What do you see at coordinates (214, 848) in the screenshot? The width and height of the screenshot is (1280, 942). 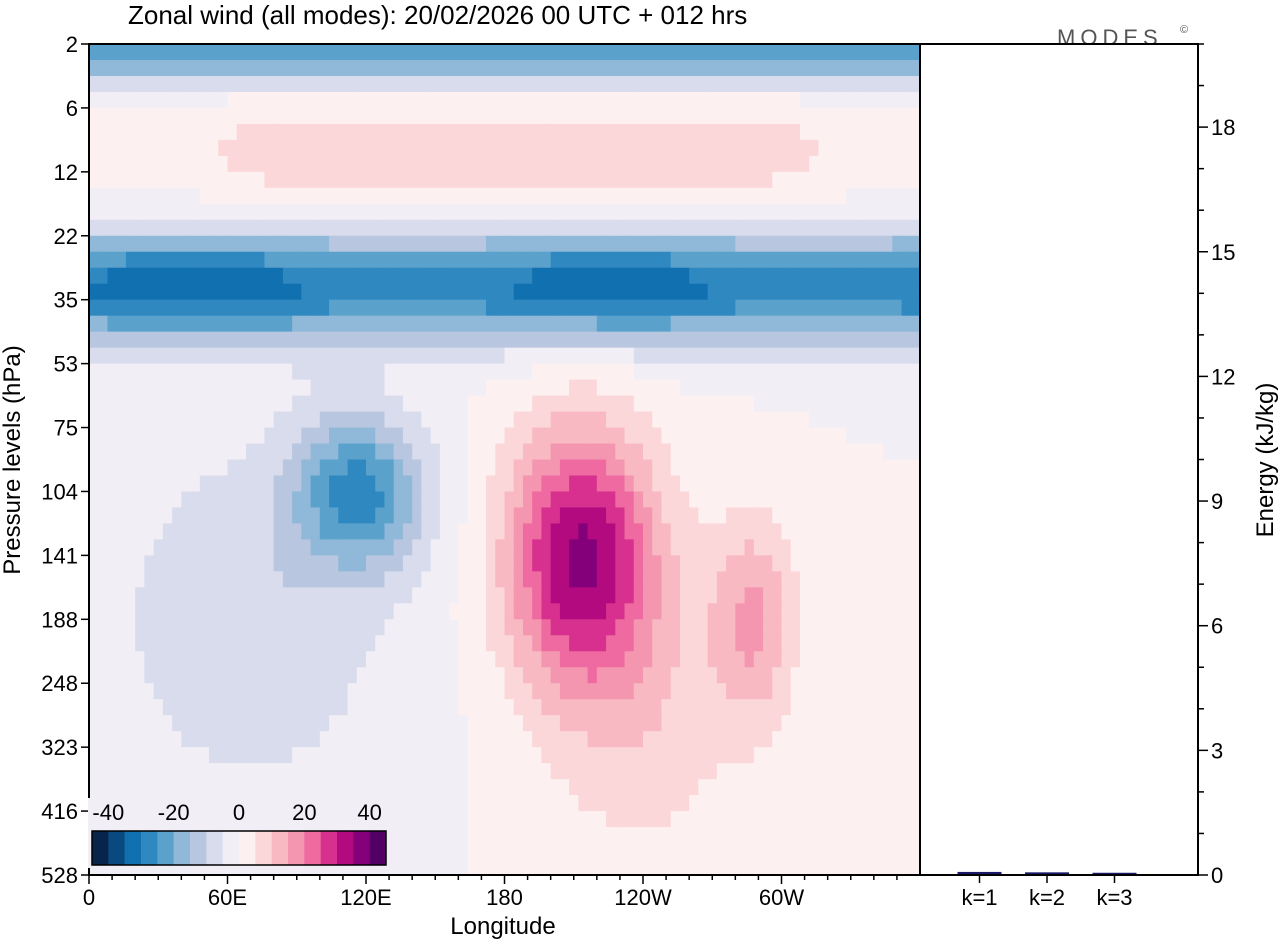 I see `colorbar-swatch` at bounding box center [214, 848].